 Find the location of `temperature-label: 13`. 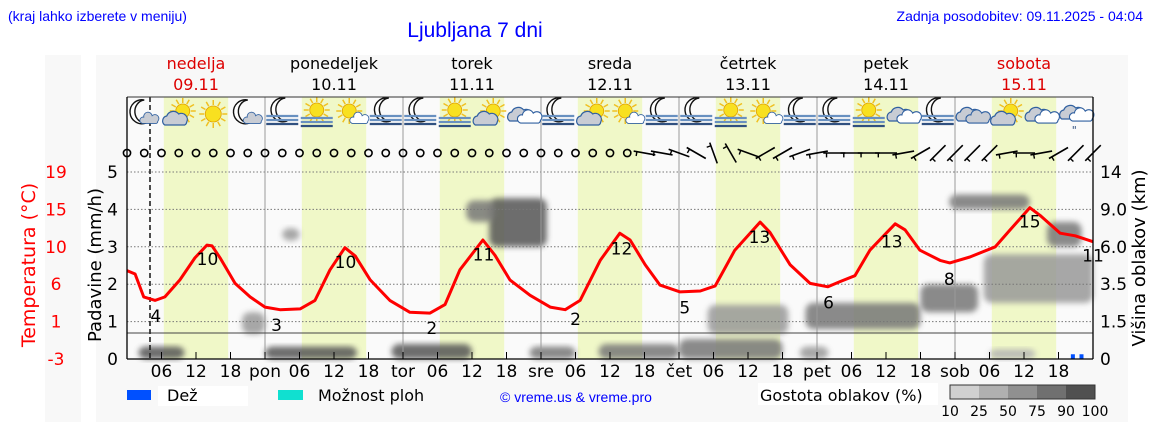

temperature-label: 13 is located at coordinates (760, 238).